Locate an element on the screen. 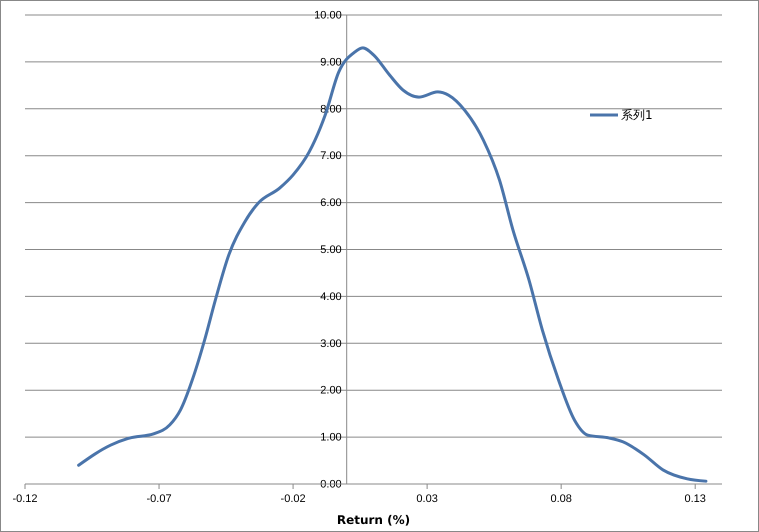 The width and height of the screenshot is (759, 532). x-tick-label: 0.13 is located at coordinates (695, 498).